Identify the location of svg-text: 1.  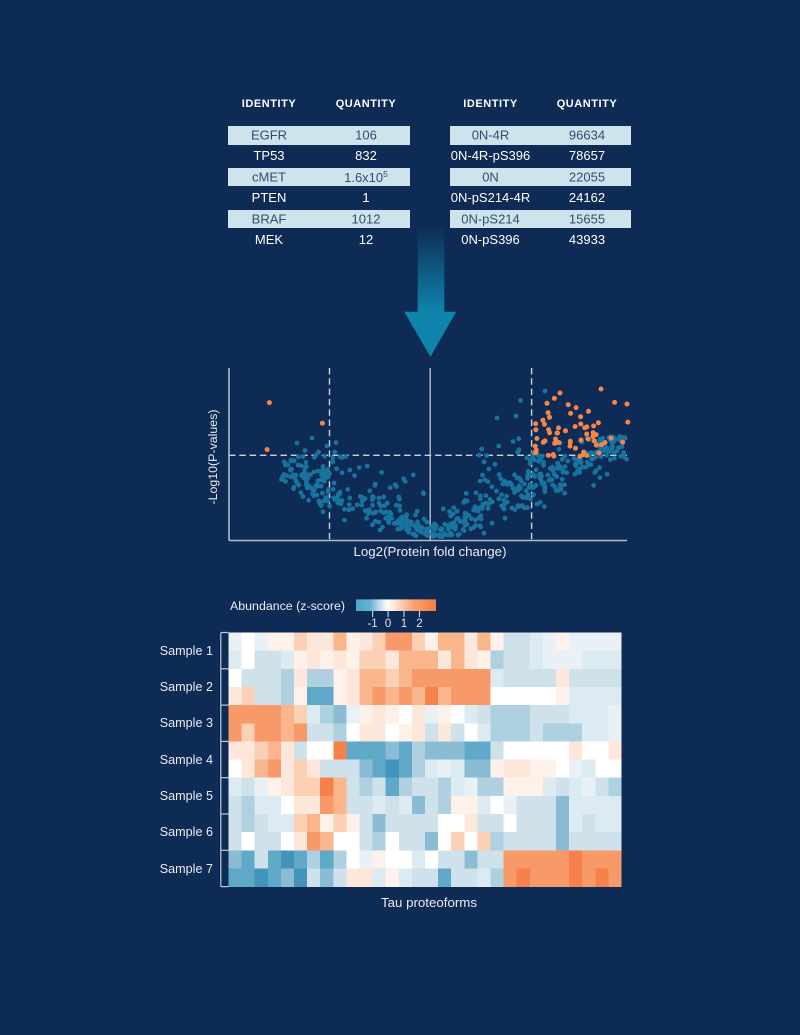
(404, 624).